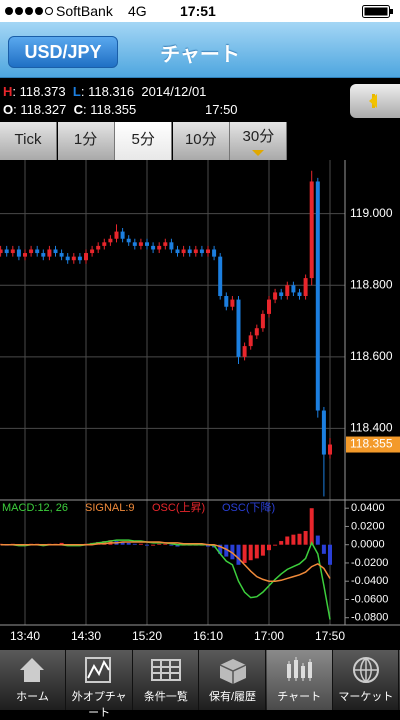 This screenshot has width=400, height=720. Describe the element at coordinates (28, 141) in the screenshot. I see `timeframe-tab: Tick` at that location.